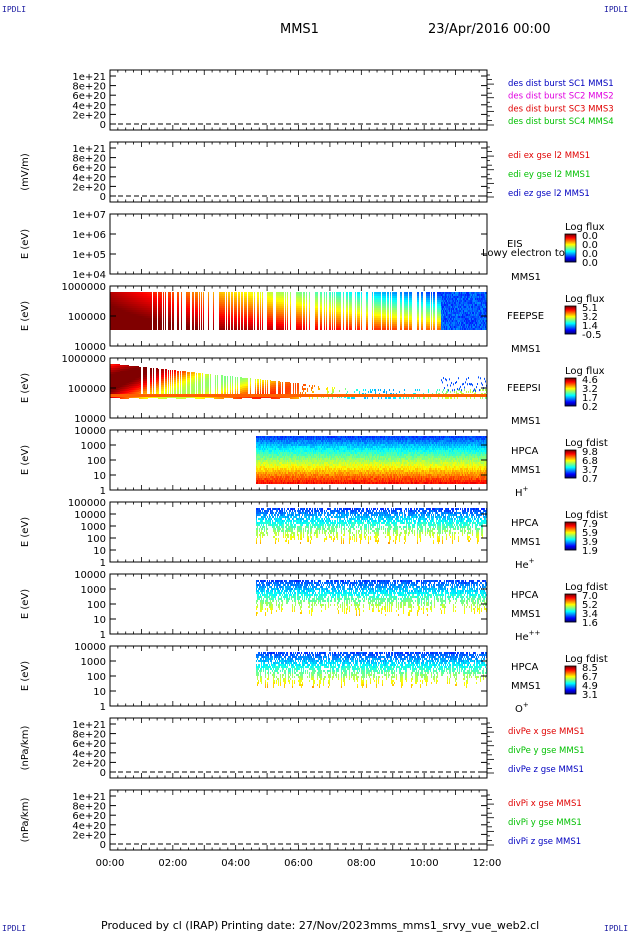 The height and width of the screenshot is (934, 630). Describe the element at coordinates (570, 249) in the screenshot. I see `colorbar-band` at that location.